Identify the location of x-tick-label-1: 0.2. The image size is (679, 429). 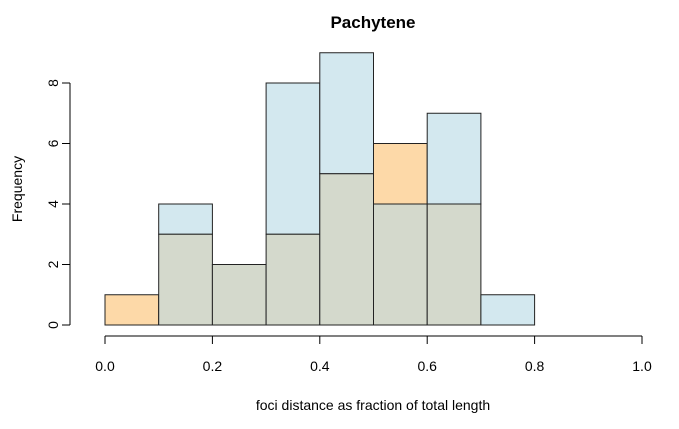
(213, 366).